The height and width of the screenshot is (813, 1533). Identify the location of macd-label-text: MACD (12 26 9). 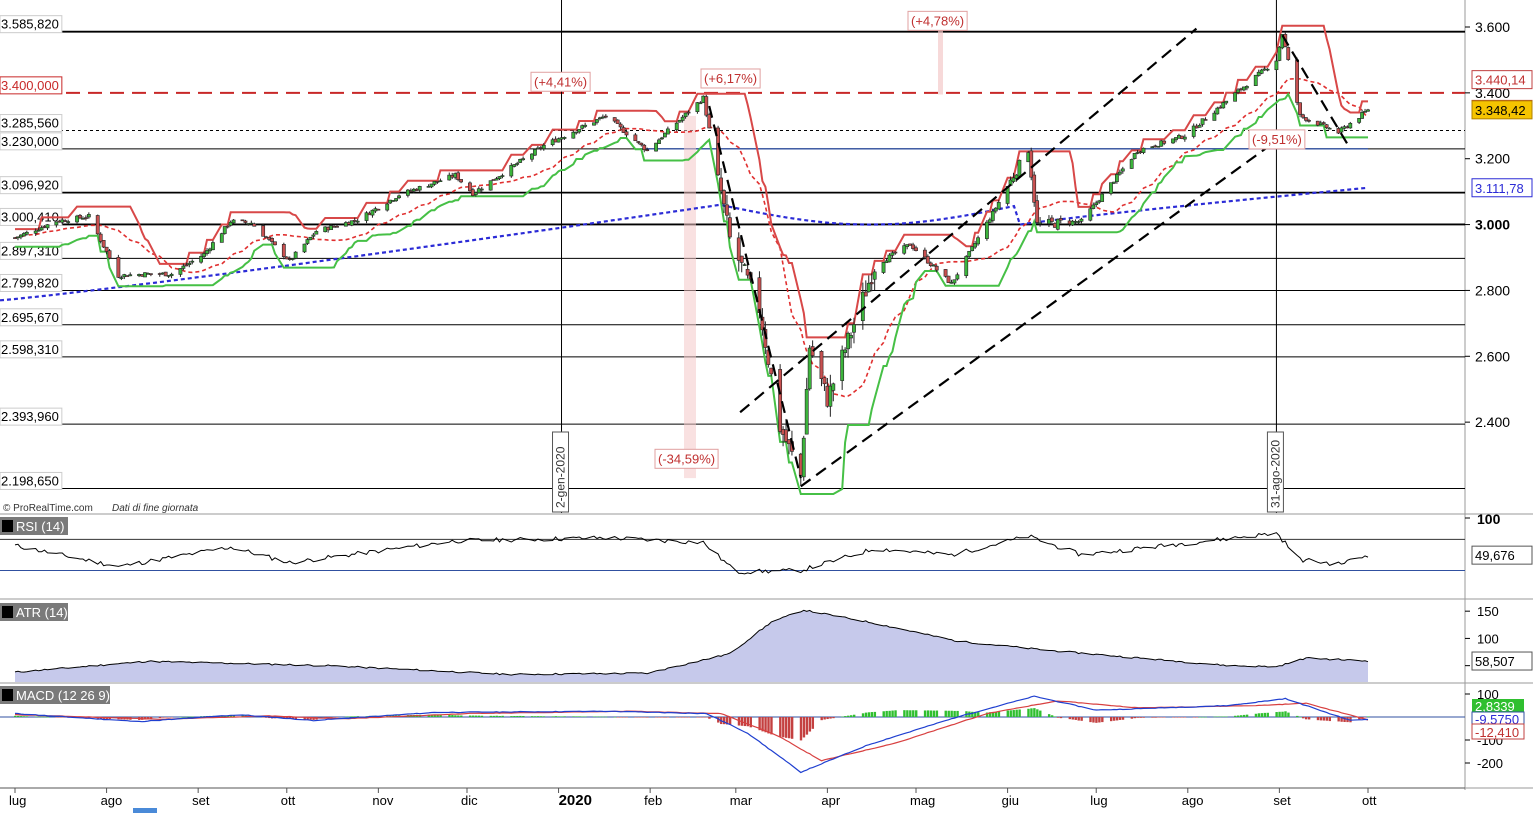
(63, 695).